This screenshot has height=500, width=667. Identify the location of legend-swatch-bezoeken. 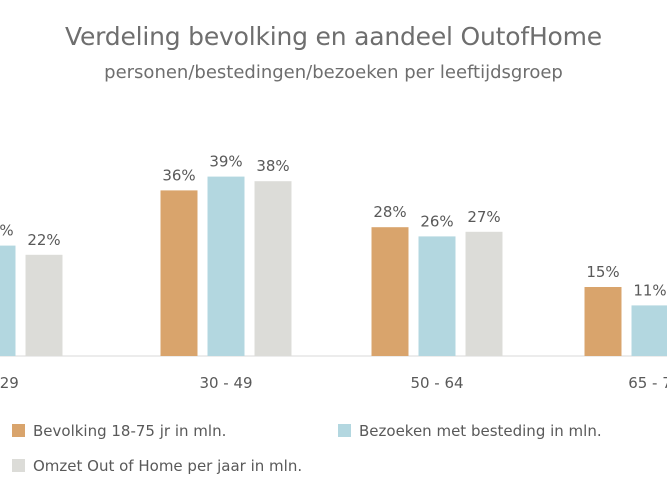
(344, 430).